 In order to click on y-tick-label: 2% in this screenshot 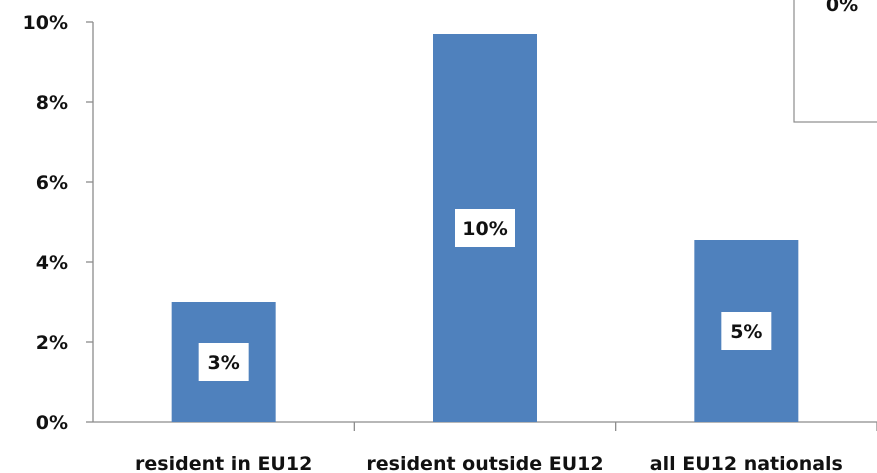, I will do `click(52, 343)`.